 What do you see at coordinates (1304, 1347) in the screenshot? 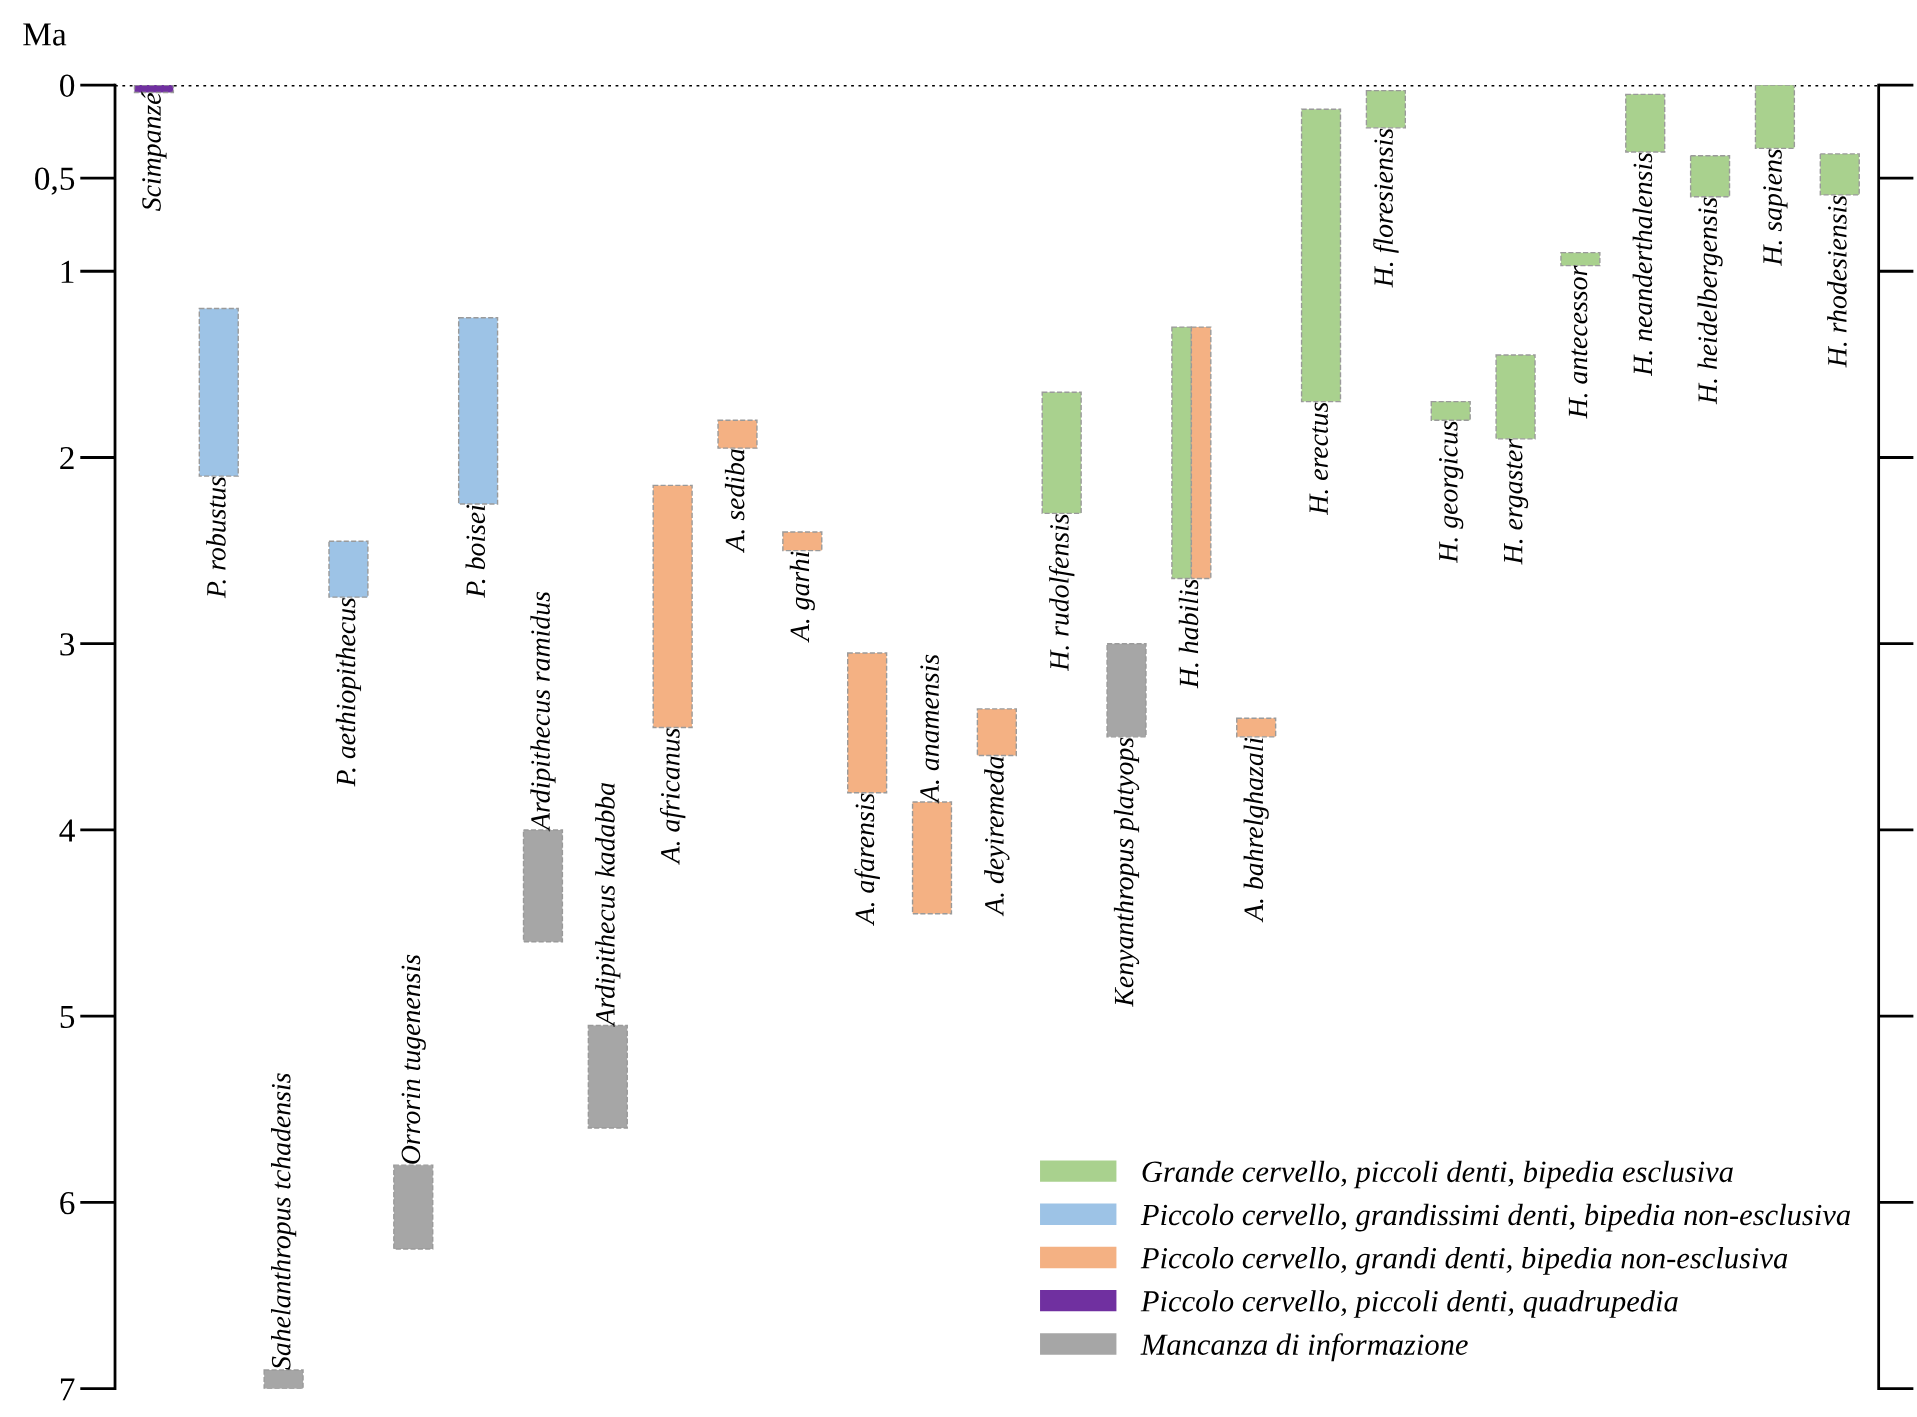
I see `legend-label: Mancanza di informazione` at bounding box center [1304, 1347].